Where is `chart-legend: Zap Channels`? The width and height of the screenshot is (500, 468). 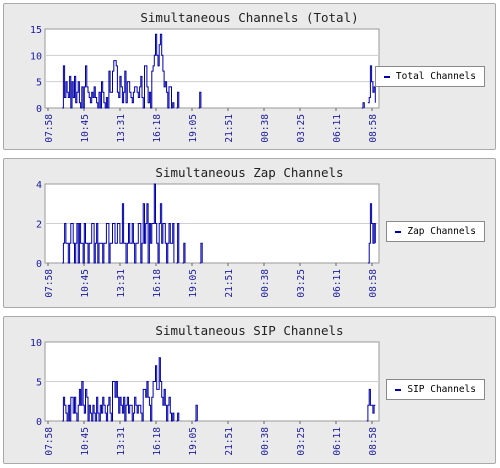 chart-legend: Zap Channels is located at coordinates (435, 231).